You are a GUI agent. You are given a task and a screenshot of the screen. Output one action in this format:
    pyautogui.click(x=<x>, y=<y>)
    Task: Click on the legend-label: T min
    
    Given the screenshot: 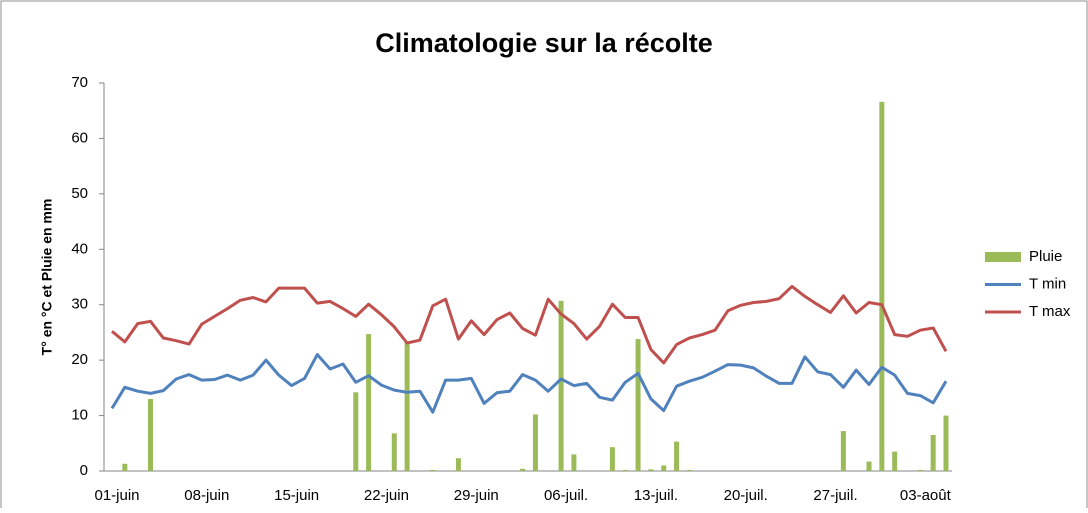 What is the action you would take?
    pyautogui.click(x=1047, y=283)
    